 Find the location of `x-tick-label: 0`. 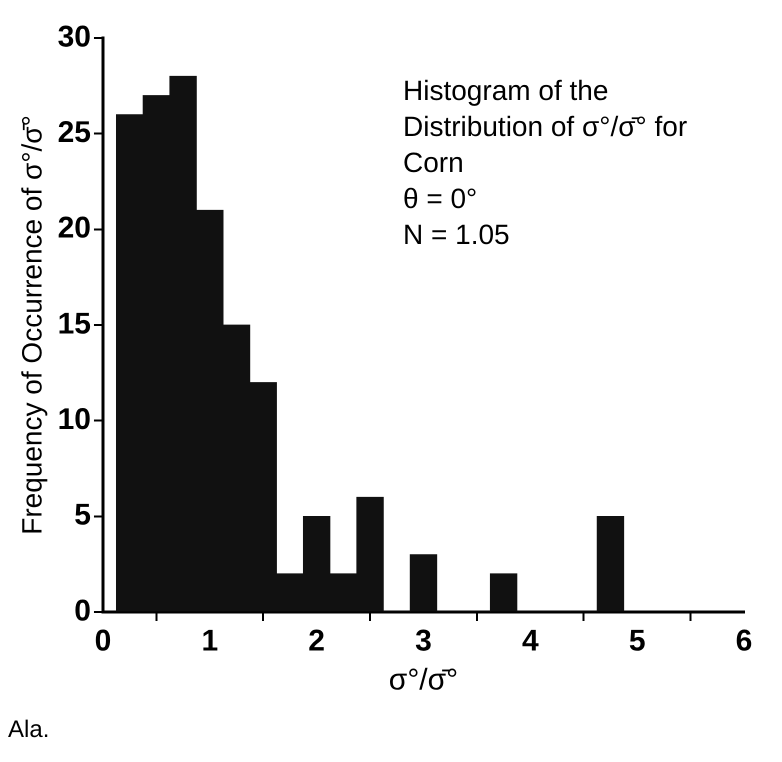

x-tick-label: 0 is located at coordinates (103, 641).